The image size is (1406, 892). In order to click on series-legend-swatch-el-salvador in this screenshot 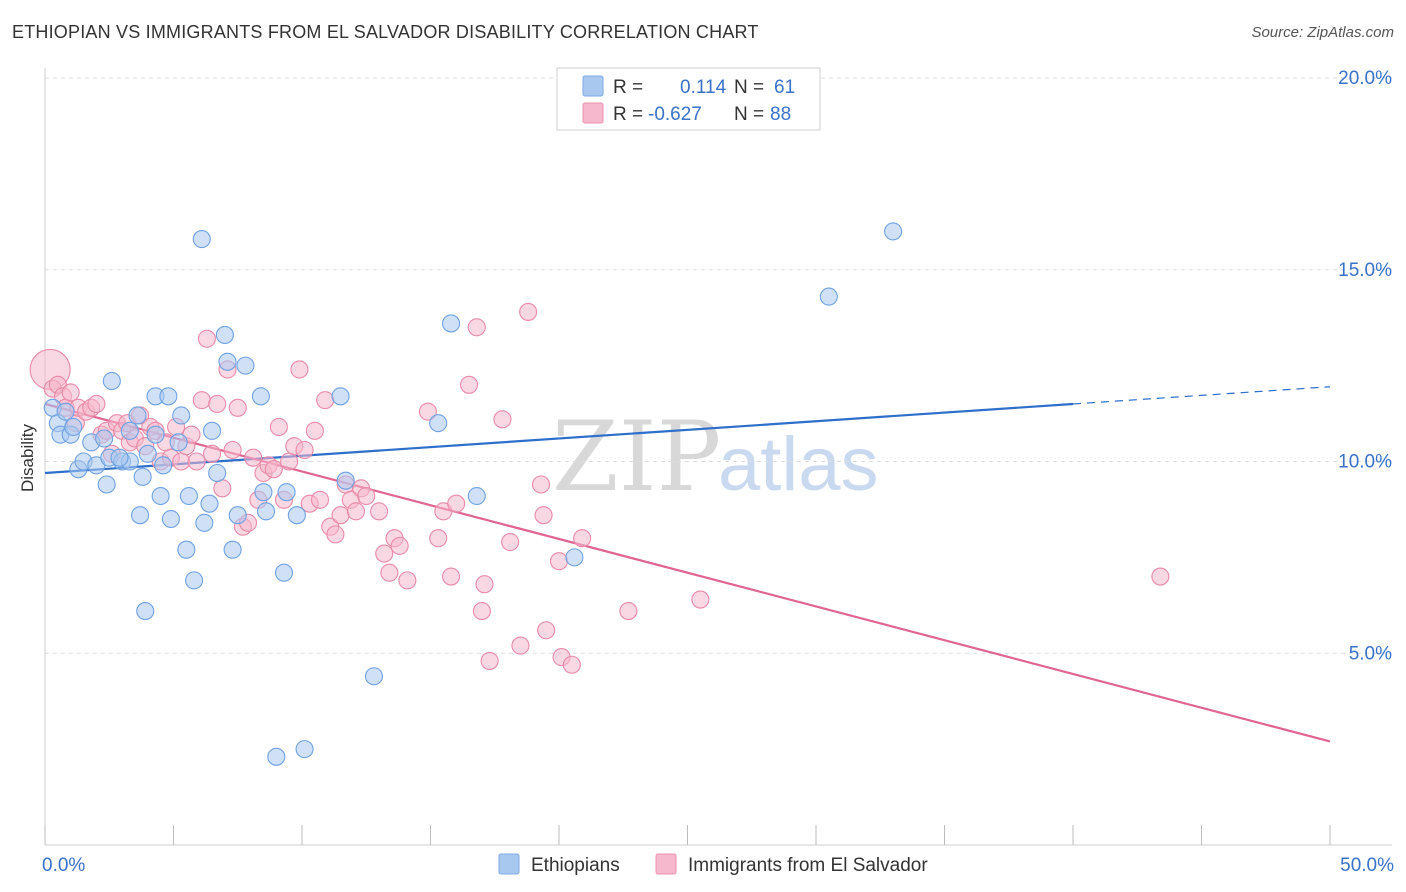, I will do `click(666, 864)`.